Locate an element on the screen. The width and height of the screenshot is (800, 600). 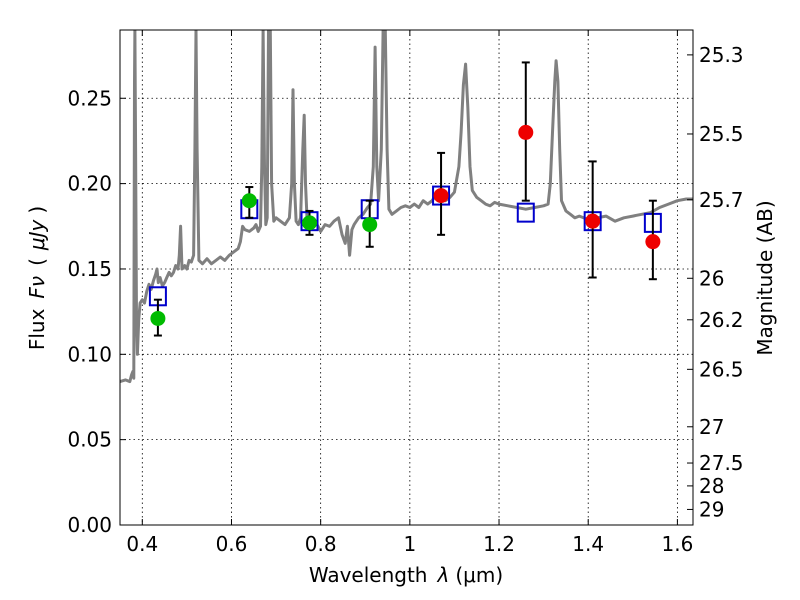
mag-tick-label: 29 is located at coordinates (711, 509).